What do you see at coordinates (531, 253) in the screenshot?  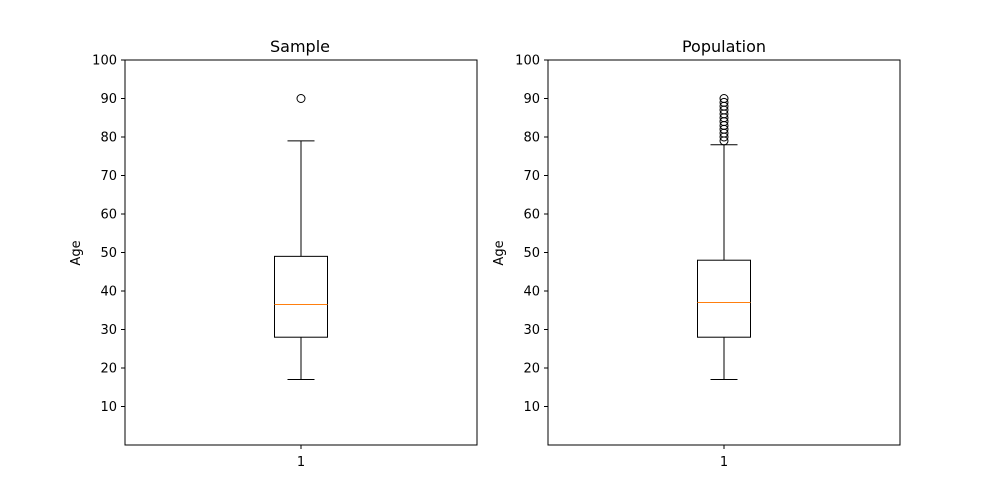 I see `population-y-tick-label: 50` at bounding box center [531, 253].